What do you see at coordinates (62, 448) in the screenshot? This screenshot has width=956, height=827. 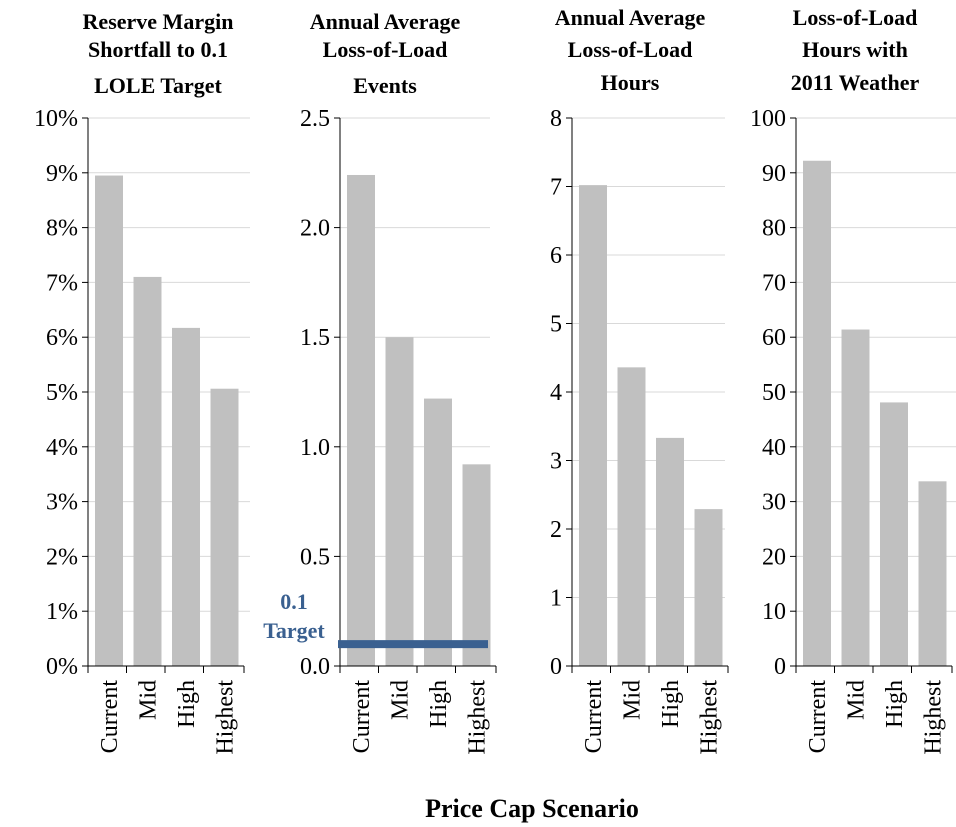 I see `y-tick-label: 4%` at bounding box center [62, 448].